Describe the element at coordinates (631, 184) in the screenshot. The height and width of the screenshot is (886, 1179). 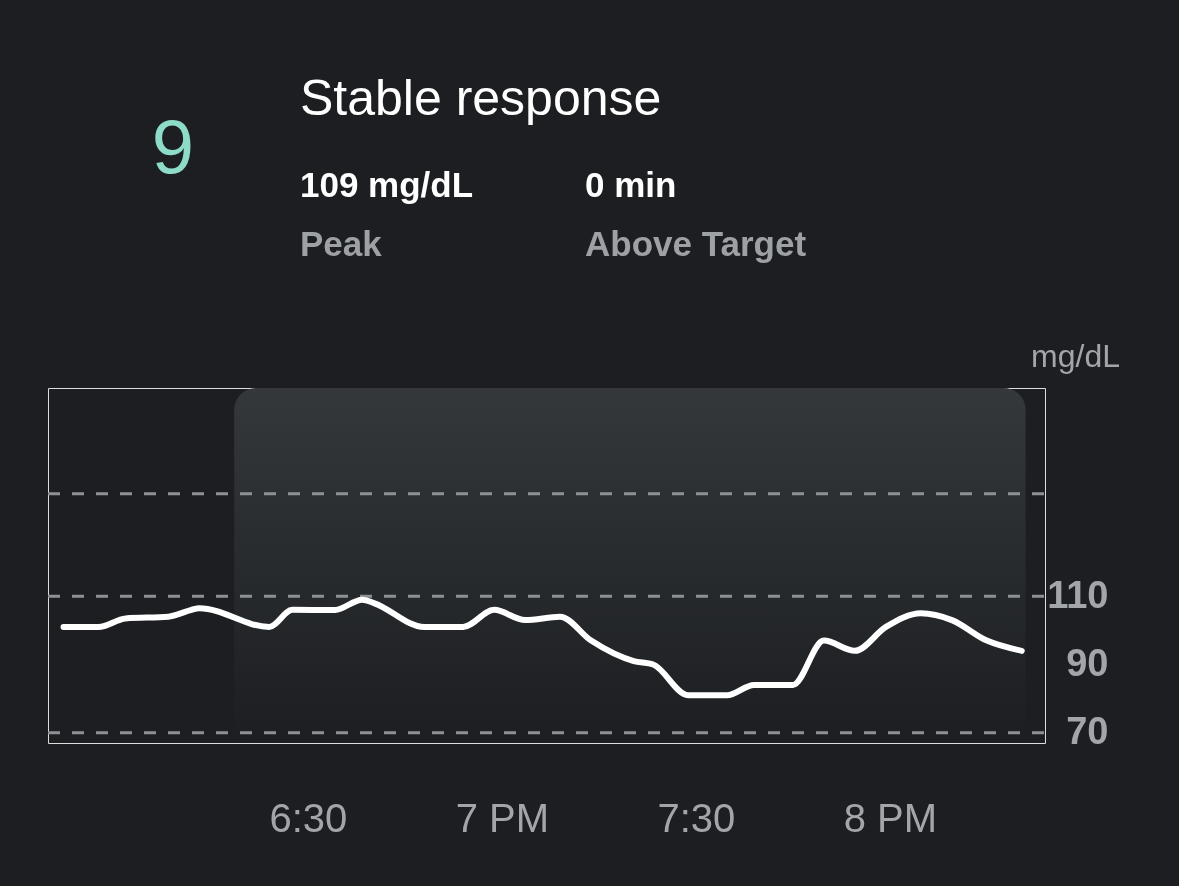
I see `text: 0 min` at that location.